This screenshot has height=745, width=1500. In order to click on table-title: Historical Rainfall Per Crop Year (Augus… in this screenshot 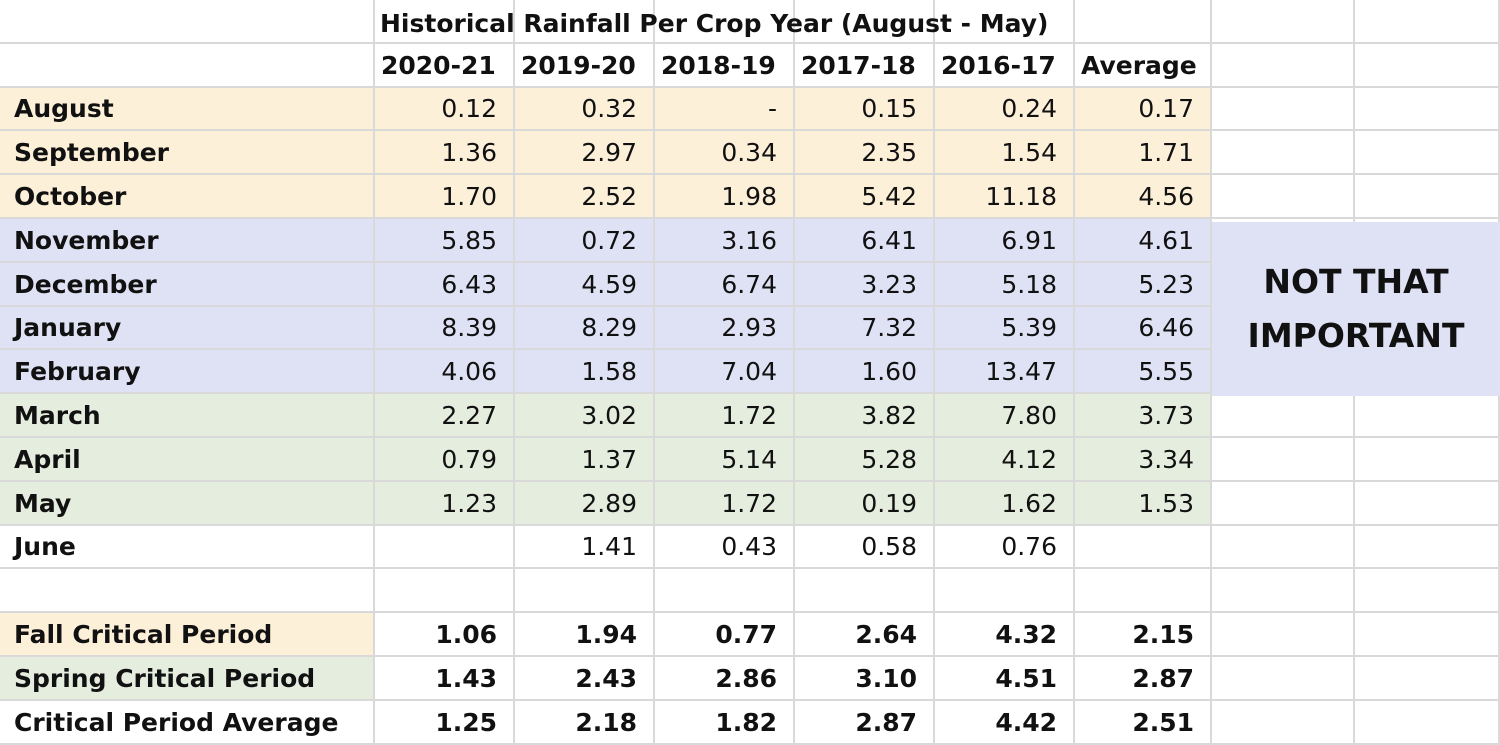, I will do `click(714, 23)`.